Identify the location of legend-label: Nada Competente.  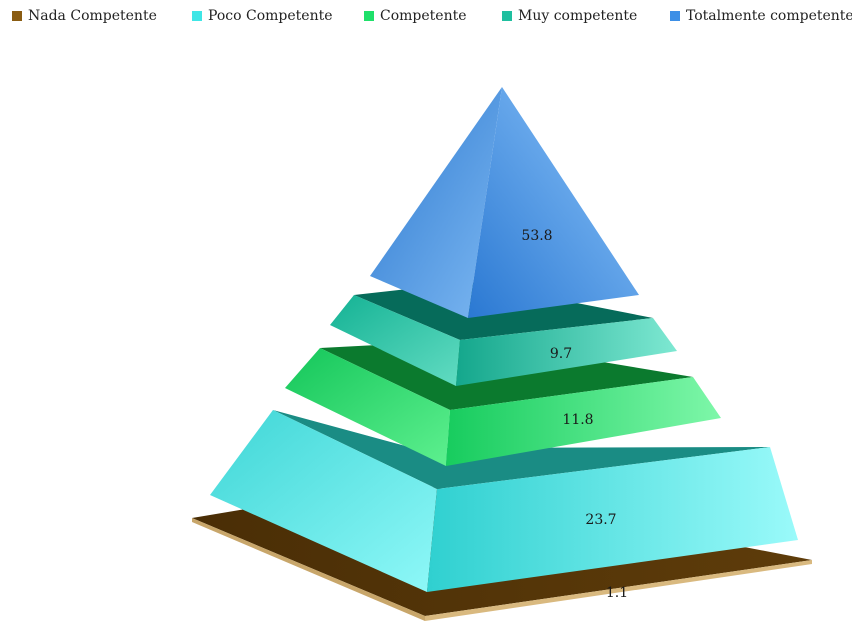
(92, 16).